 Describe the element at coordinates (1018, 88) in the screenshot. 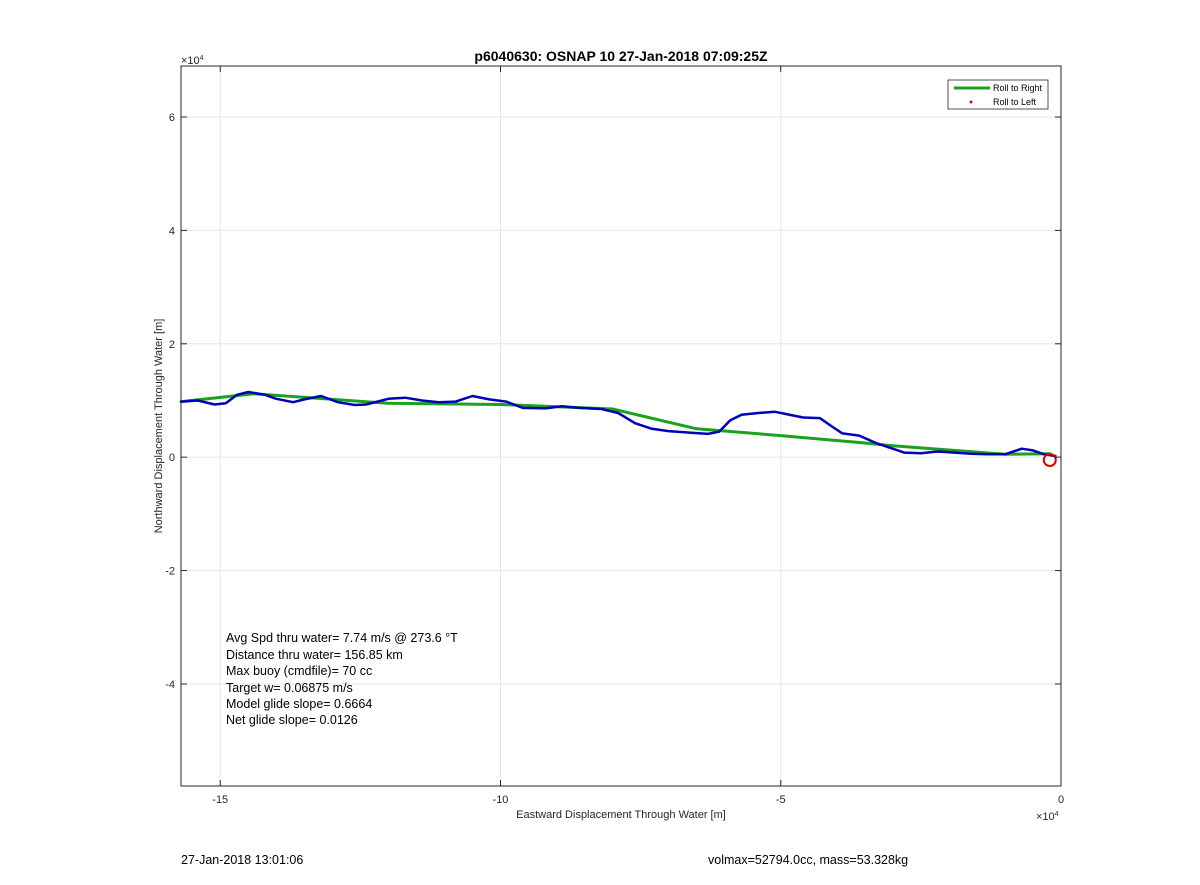

I see `legend-label-roll-right: Roll to Right` at that location.